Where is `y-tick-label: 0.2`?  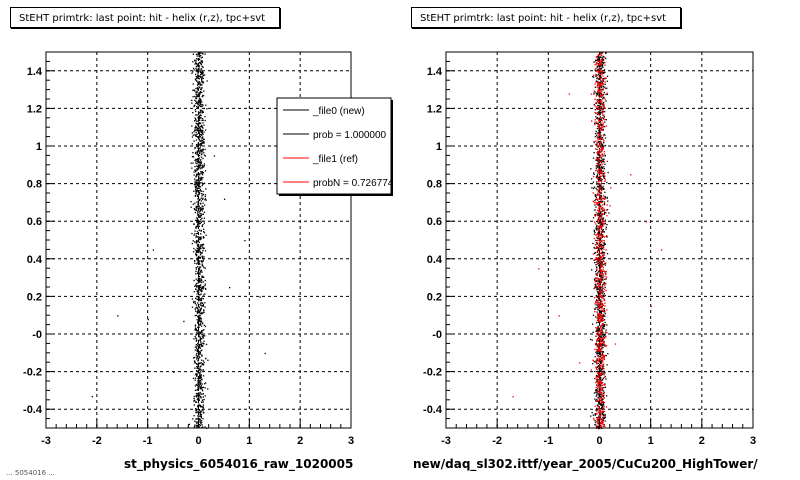
y-tick-label: 0.2 is located at coordinates (434, 297).